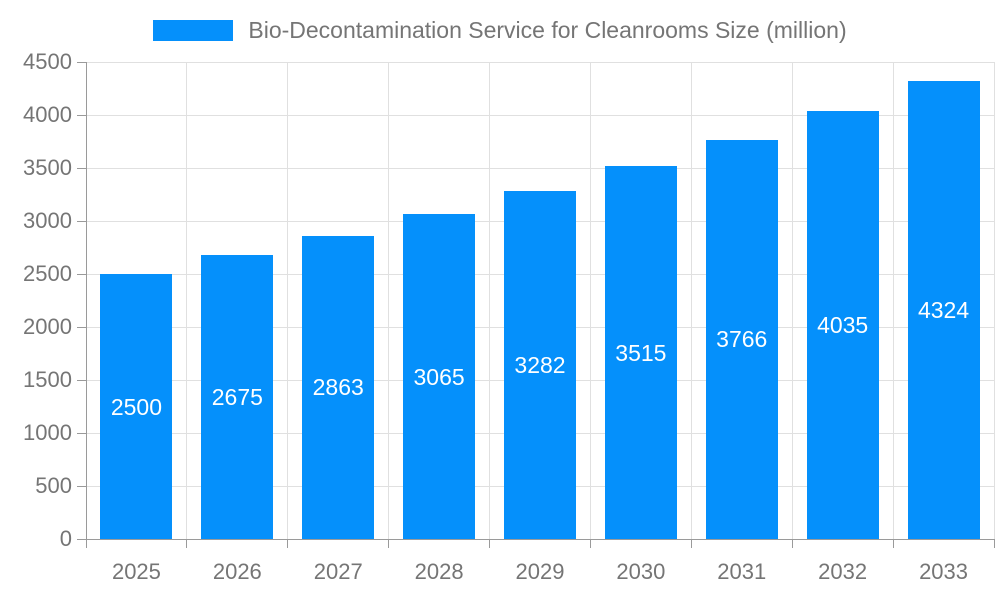 This screenshot has height=600, width=1000. What do you see at coordinates (742, 571) in the screenshot?
I see `x-tick-label: 2031` at bounding box center [742, 571].